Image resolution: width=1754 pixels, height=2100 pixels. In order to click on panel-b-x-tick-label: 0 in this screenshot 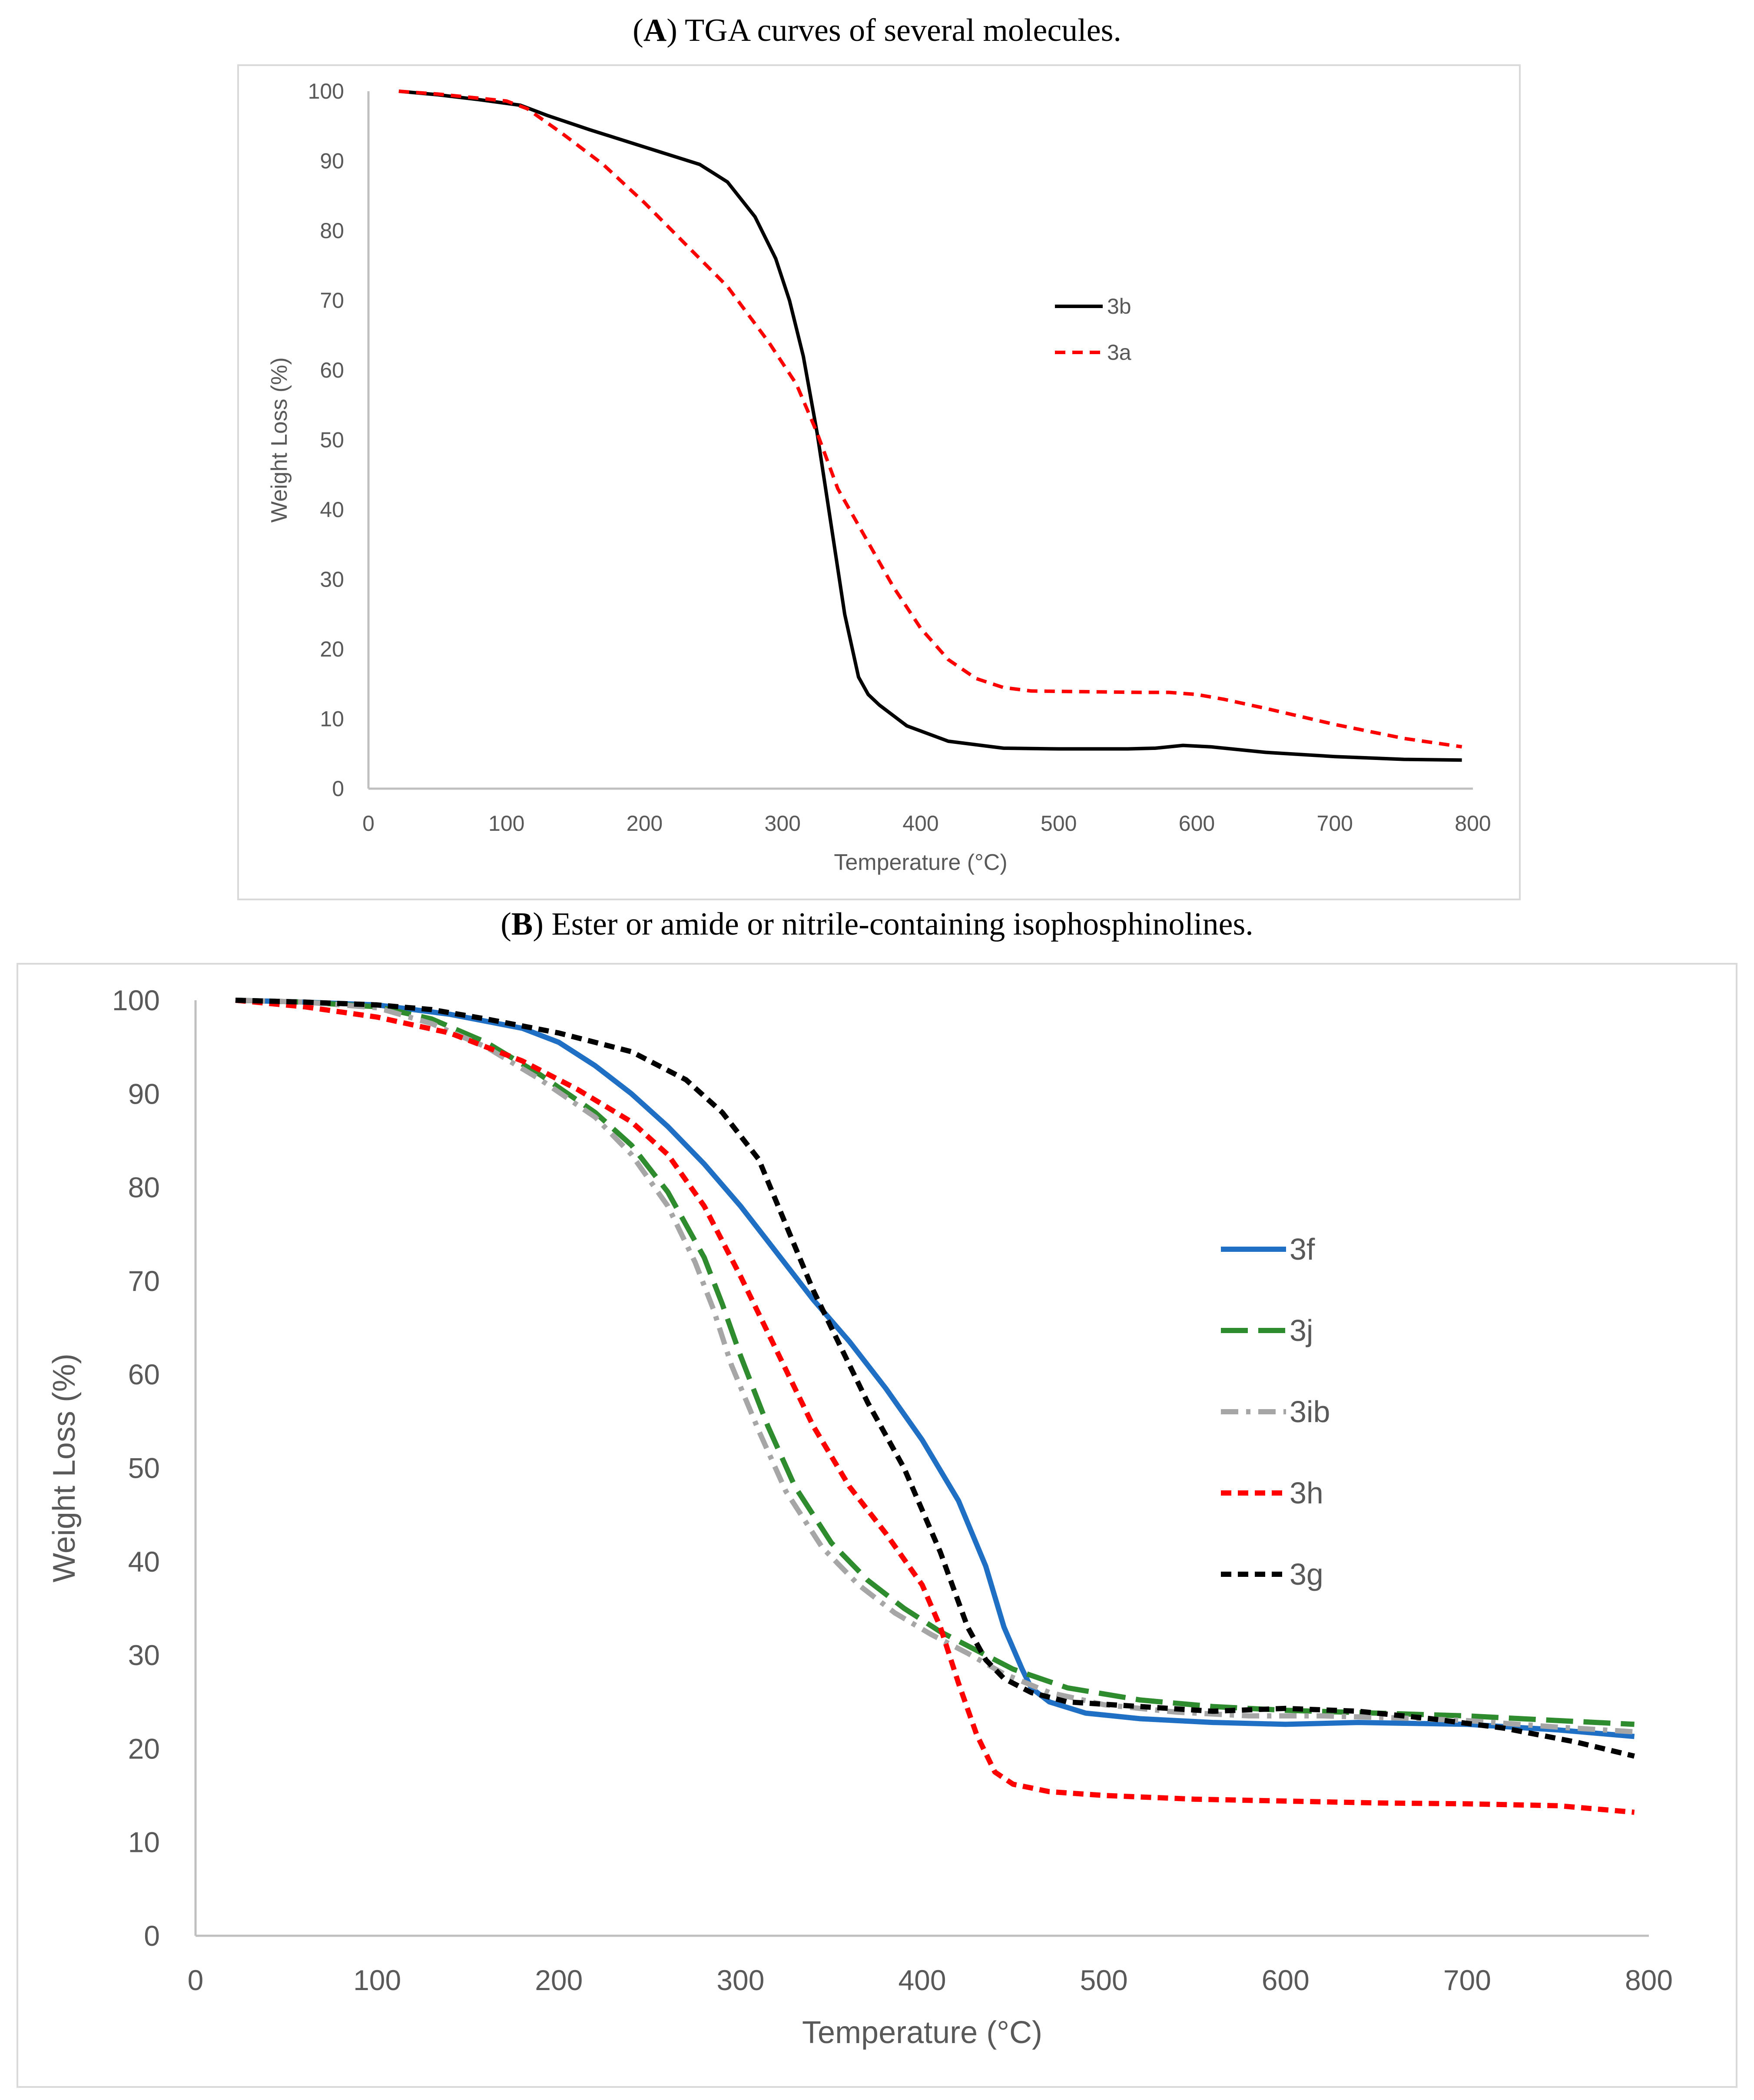, I will do `click(196, 1980)`.